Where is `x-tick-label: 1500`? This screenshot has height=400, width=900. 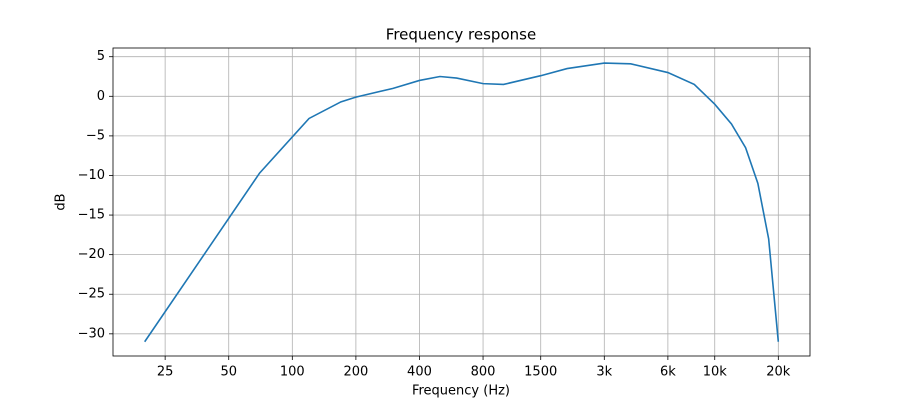
x-tick-label: 1500 is located at coordinates (540, 372).